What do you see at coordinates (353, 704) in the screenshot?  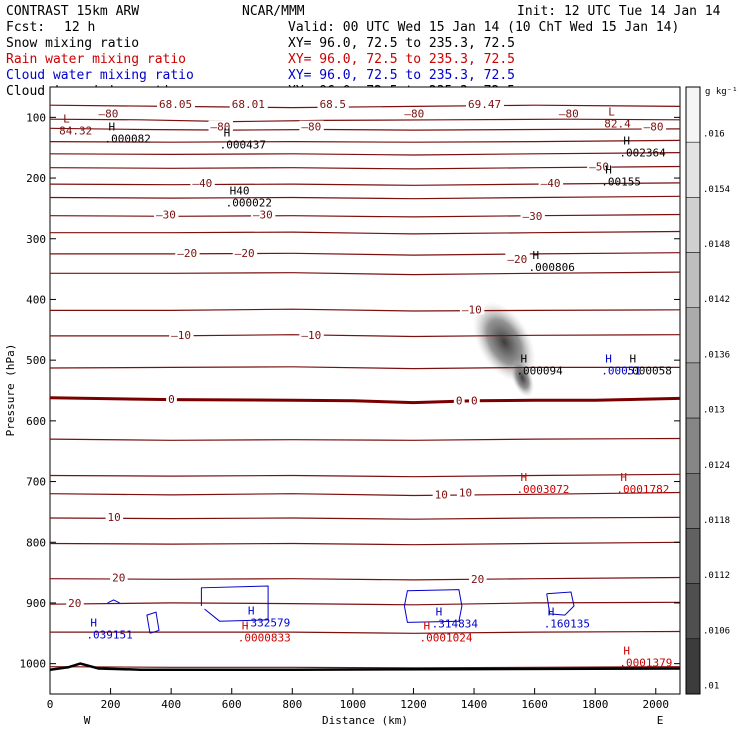 I see `x-tick-label-5: 1000` at bounding box center [353, 704].